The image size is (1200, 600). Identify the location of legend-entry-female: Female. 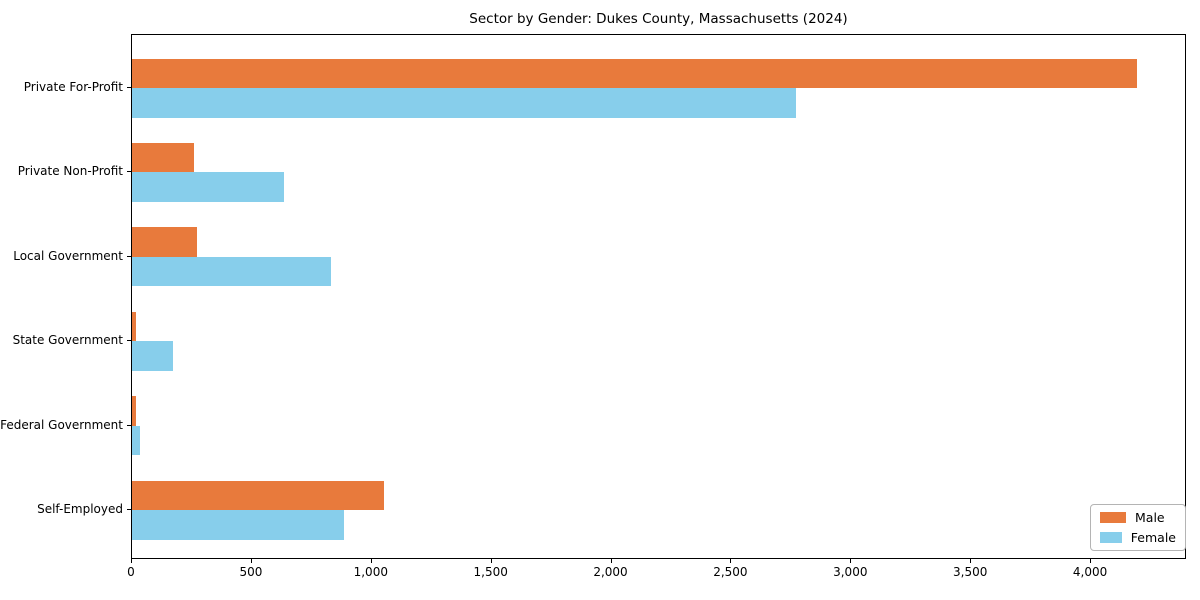
(1138, 537).